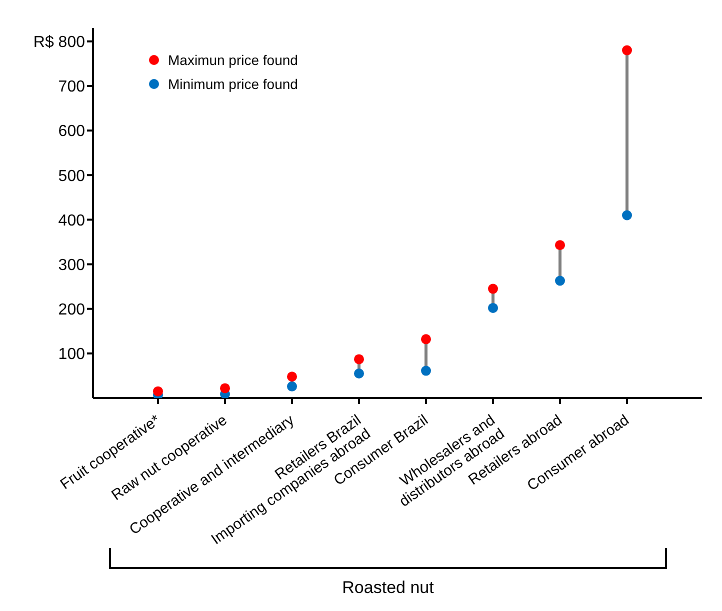 Image resolution: width=722 pixels, height=611 pixels. What do you see at coordinates (72, 310) in the screenshot?
I see `y-tick-label: 200` at bounding box center [72, 310].